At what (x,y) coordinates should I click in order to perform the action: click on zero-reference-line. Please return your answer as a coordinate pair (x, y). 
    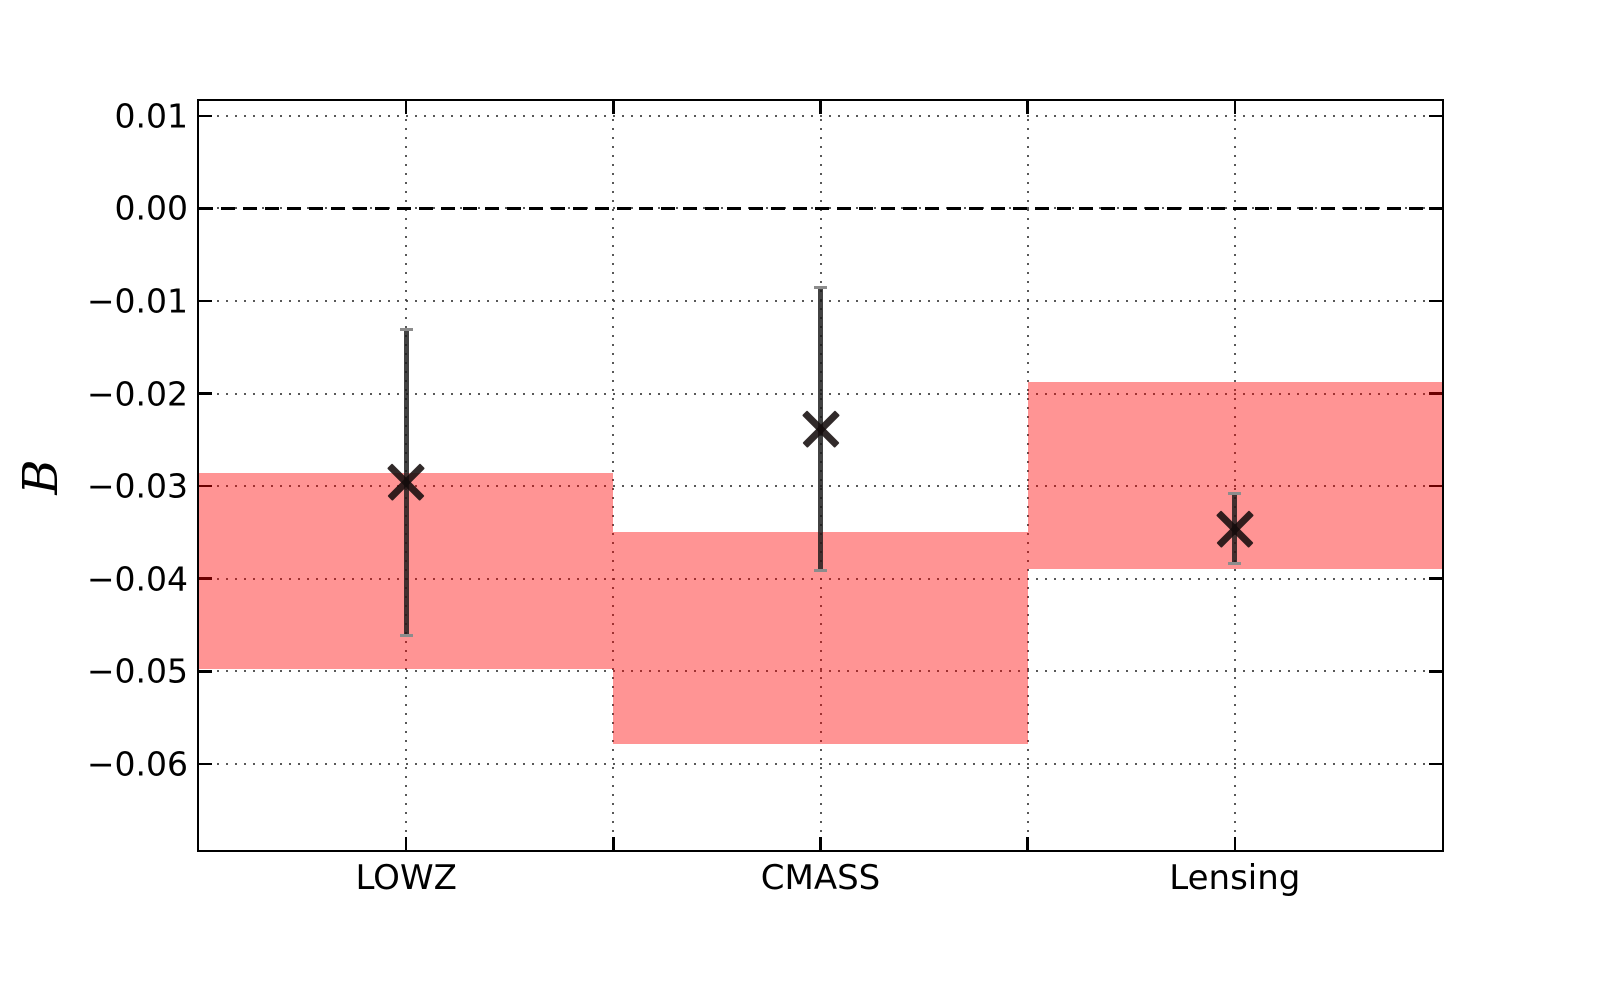
    Looking at the image, I should click on (820, 208).